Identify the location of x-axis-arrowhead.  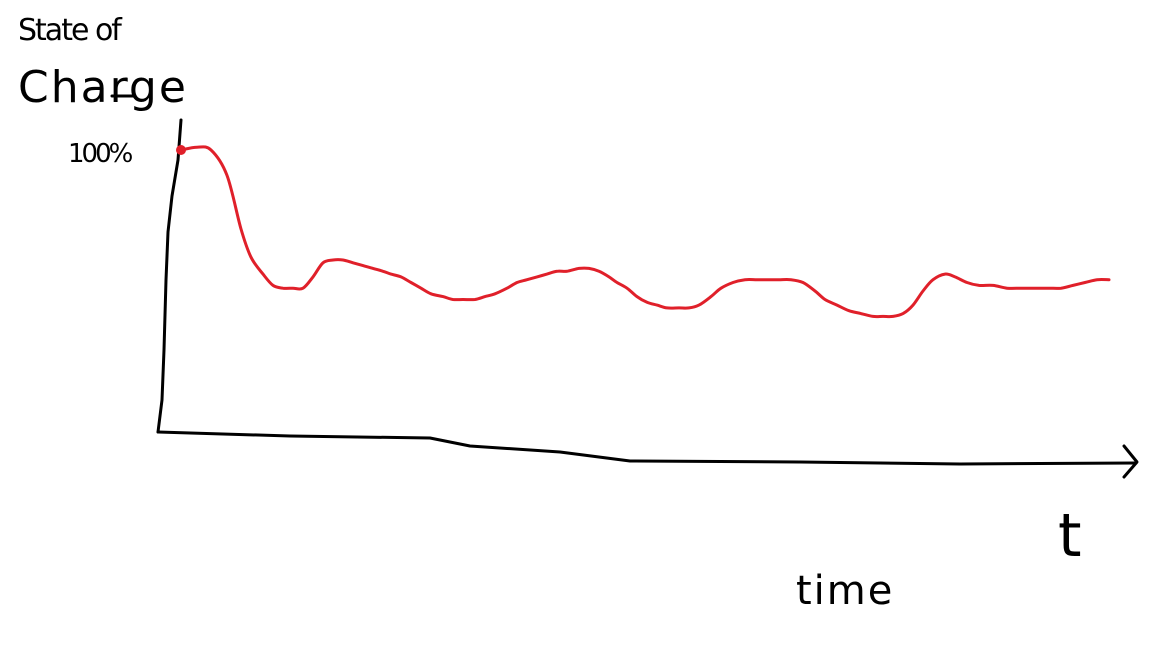
(1130, 461).